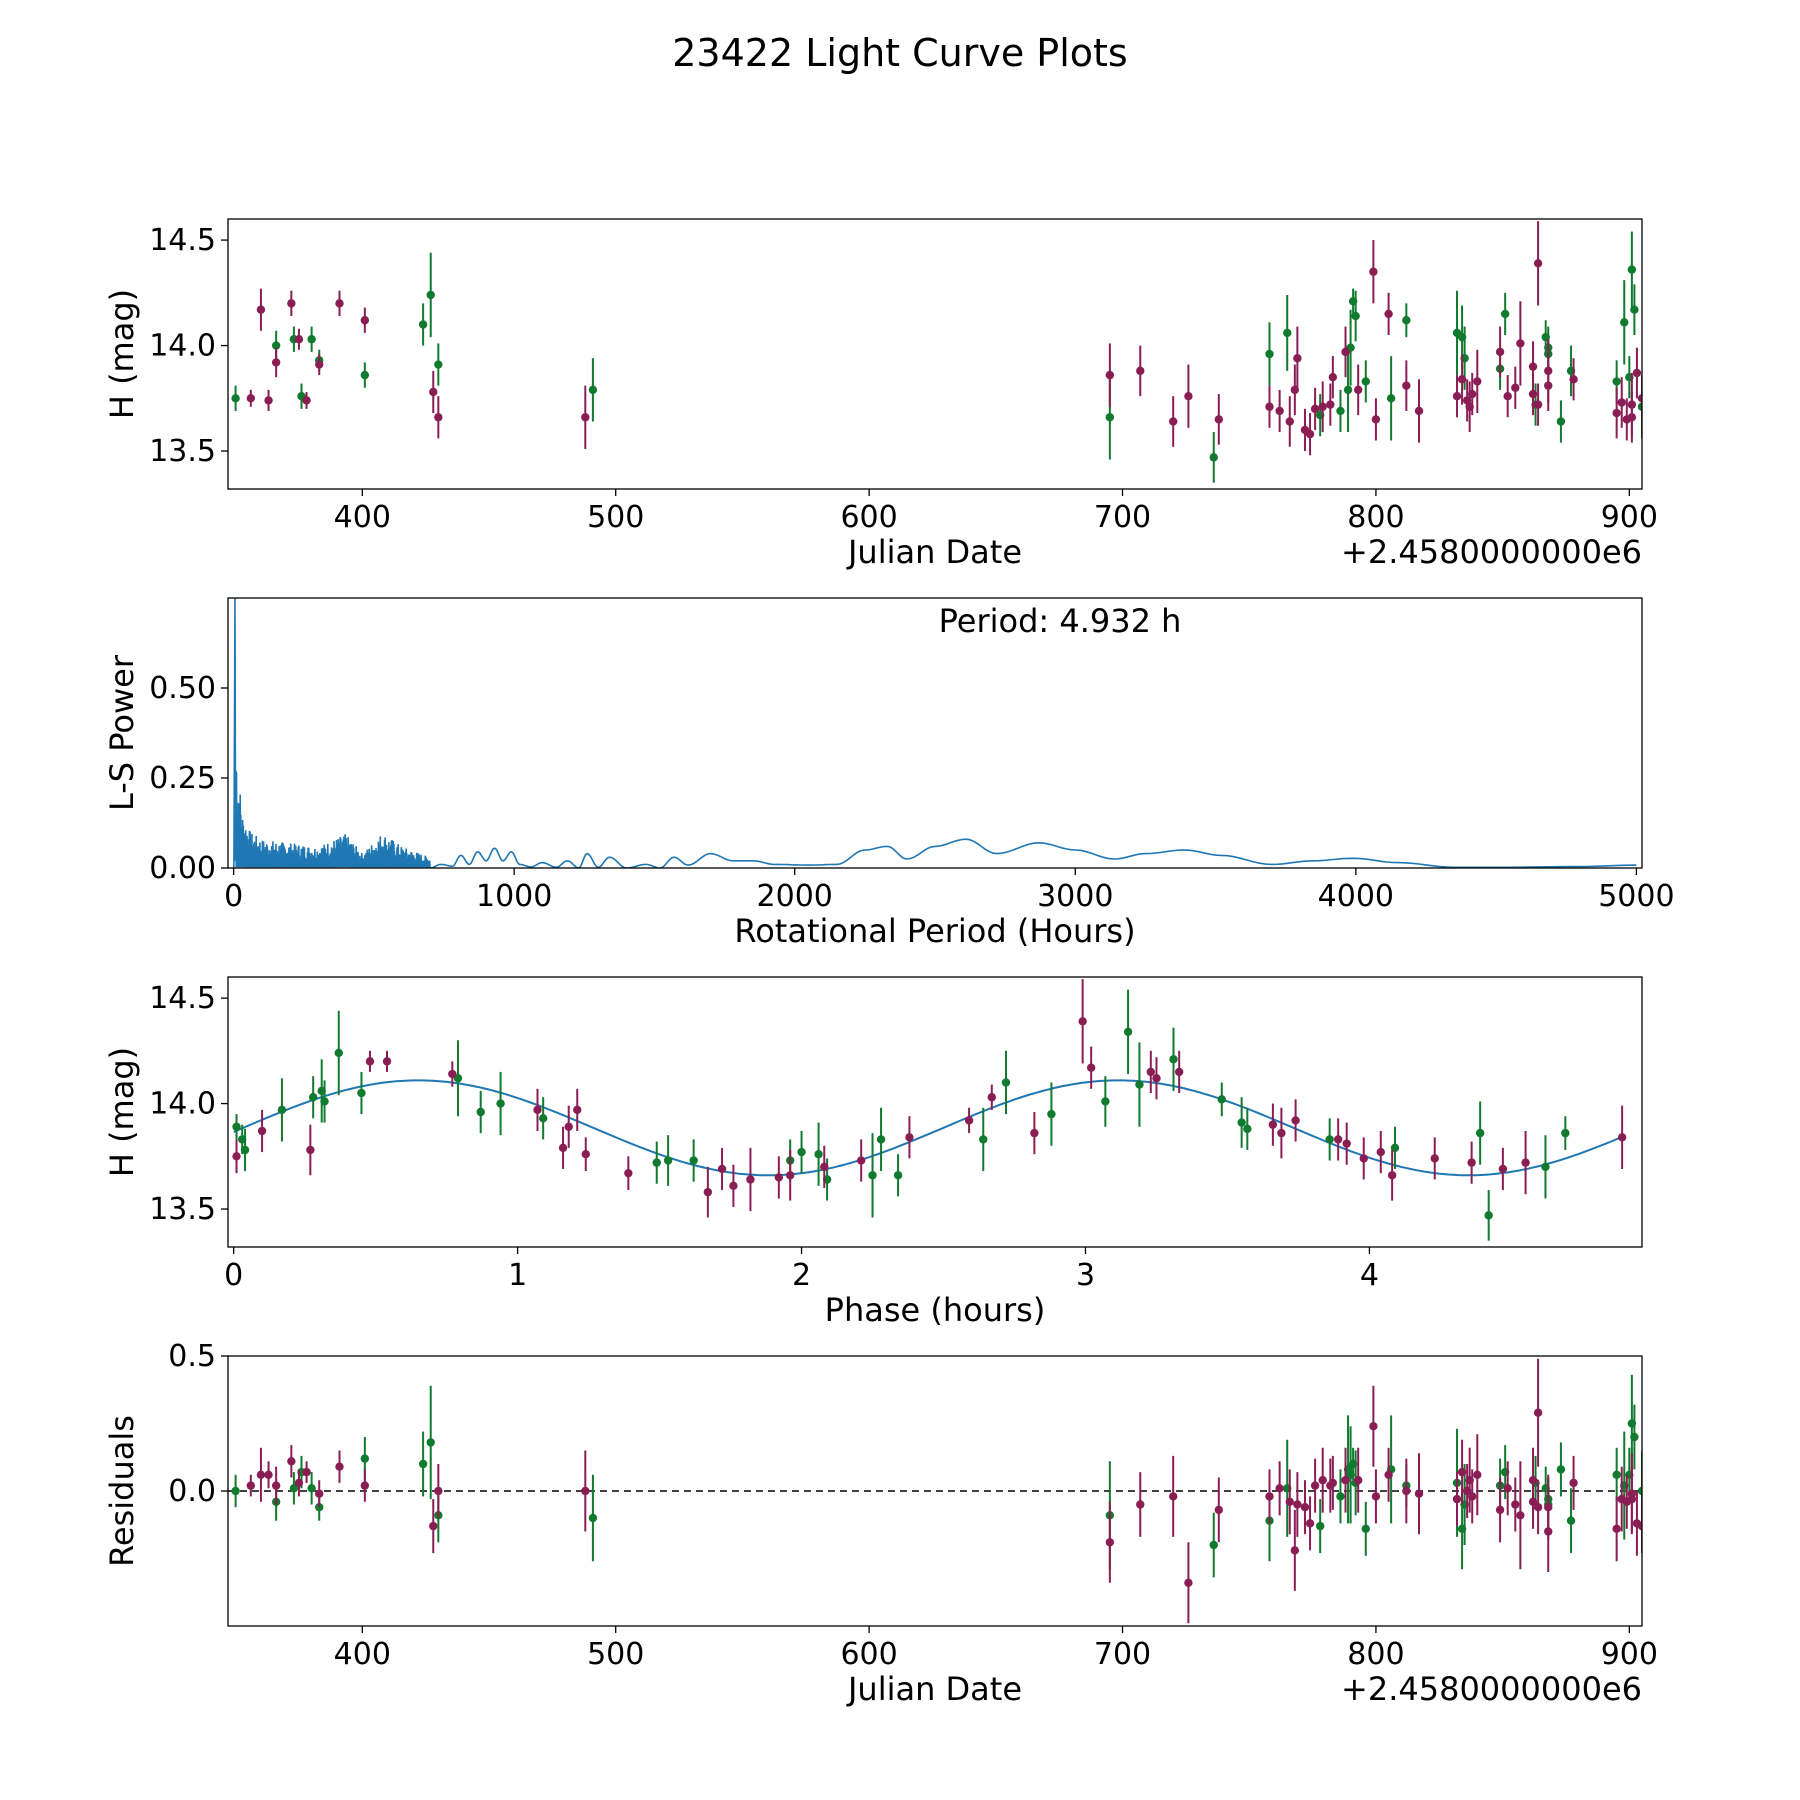 Image resolution: width=1800 pixels, height=1800 pixels. Describe the element at coordinates (1060, 621) in the screenshot. I see `period-annotation: Period: 4.932 h` at that location.